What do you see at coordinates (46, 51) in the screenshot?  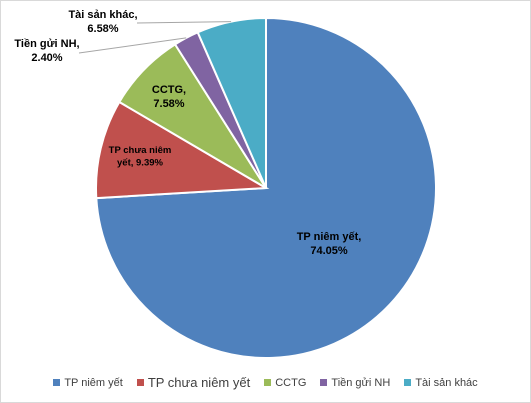 I see `data-label-tien-gui-nh: Tiền gửi NH, 2.40%` at bounding box center [46, 51].